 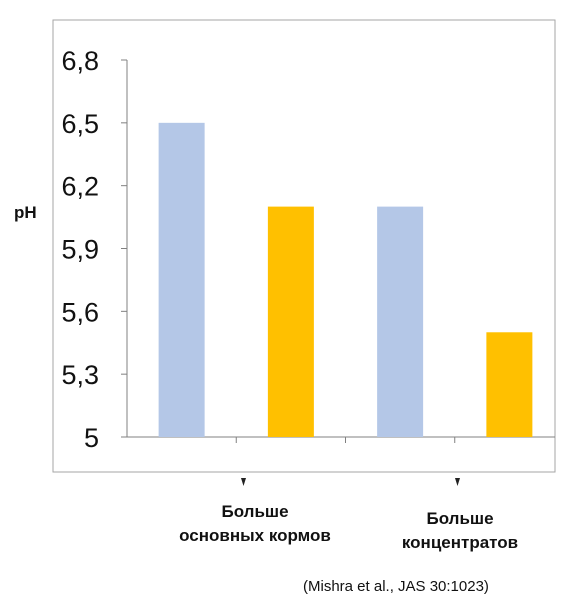 What do you see at coordinates (80, 124) in the screenshot?
I see `y-tick-label: 6,5` at bounding box center [80, 124].